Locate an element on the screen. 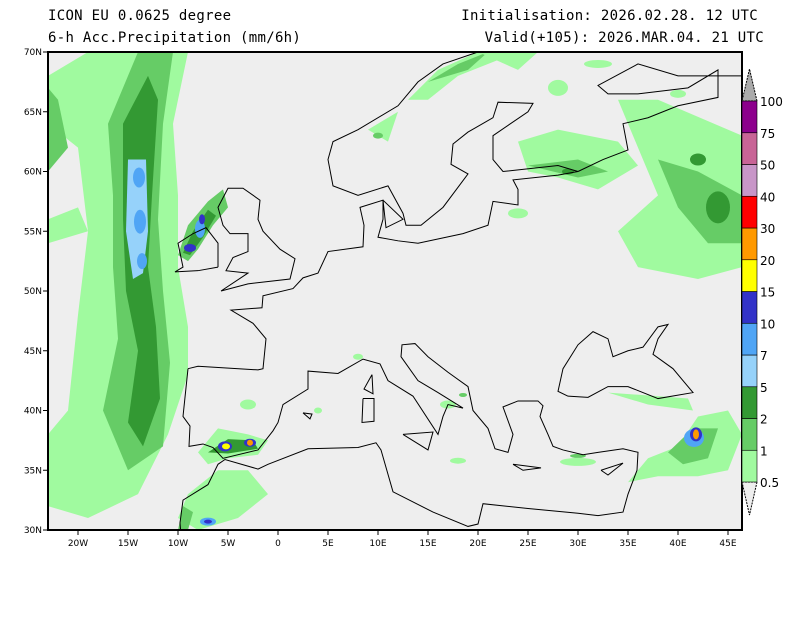  lon-tick-label: 0 is located at coordinates (278, 544).